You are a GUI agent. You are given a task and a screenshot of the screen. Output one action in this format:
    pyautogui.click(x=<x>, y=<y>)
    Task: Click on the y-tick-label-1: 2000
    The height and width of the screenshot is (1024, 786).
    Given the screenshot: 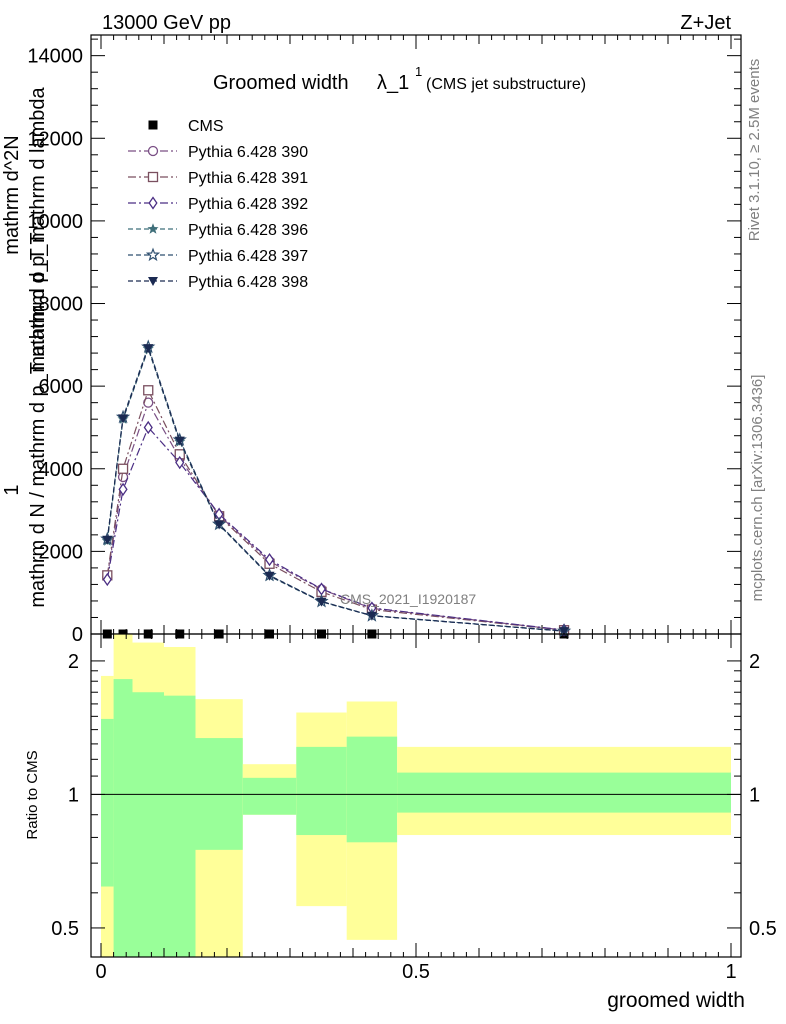 What is the action you would take?
    pyautogui.click(x=61, y=552)
    